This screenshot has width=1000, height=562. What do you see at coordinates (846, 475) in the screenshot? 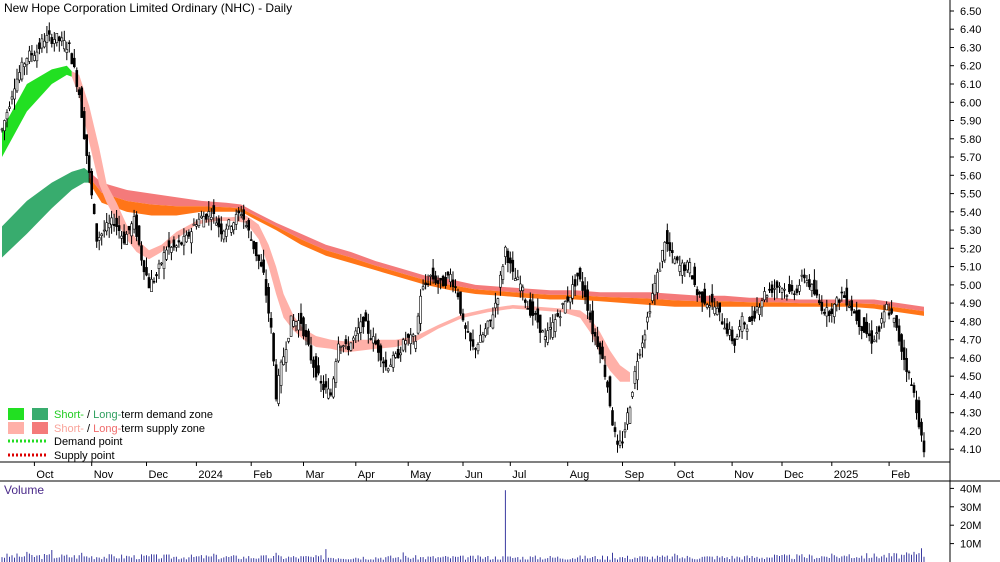
I see `month-label: 2025` at bounding box center [846, 475].